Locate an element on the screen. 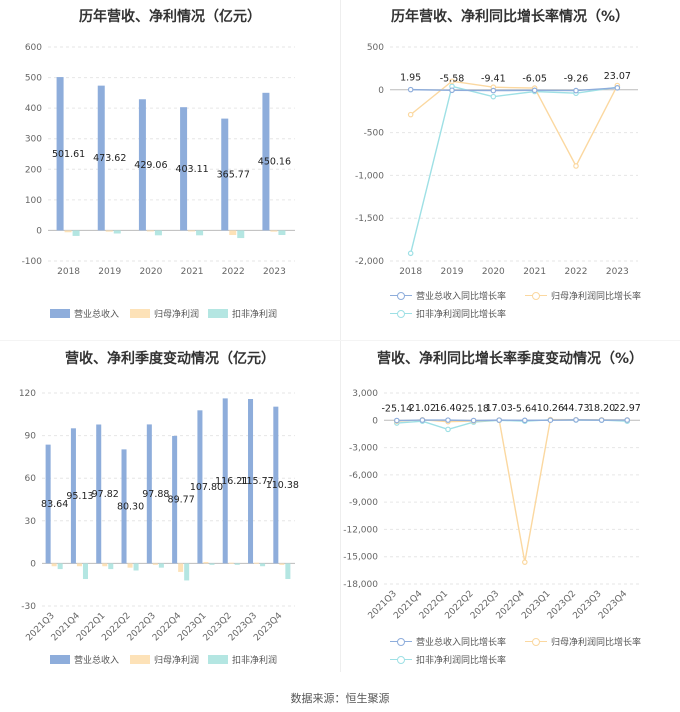 This screenshot has height=712, width=680. series-line-deducted is located at coordinates (513, 169).